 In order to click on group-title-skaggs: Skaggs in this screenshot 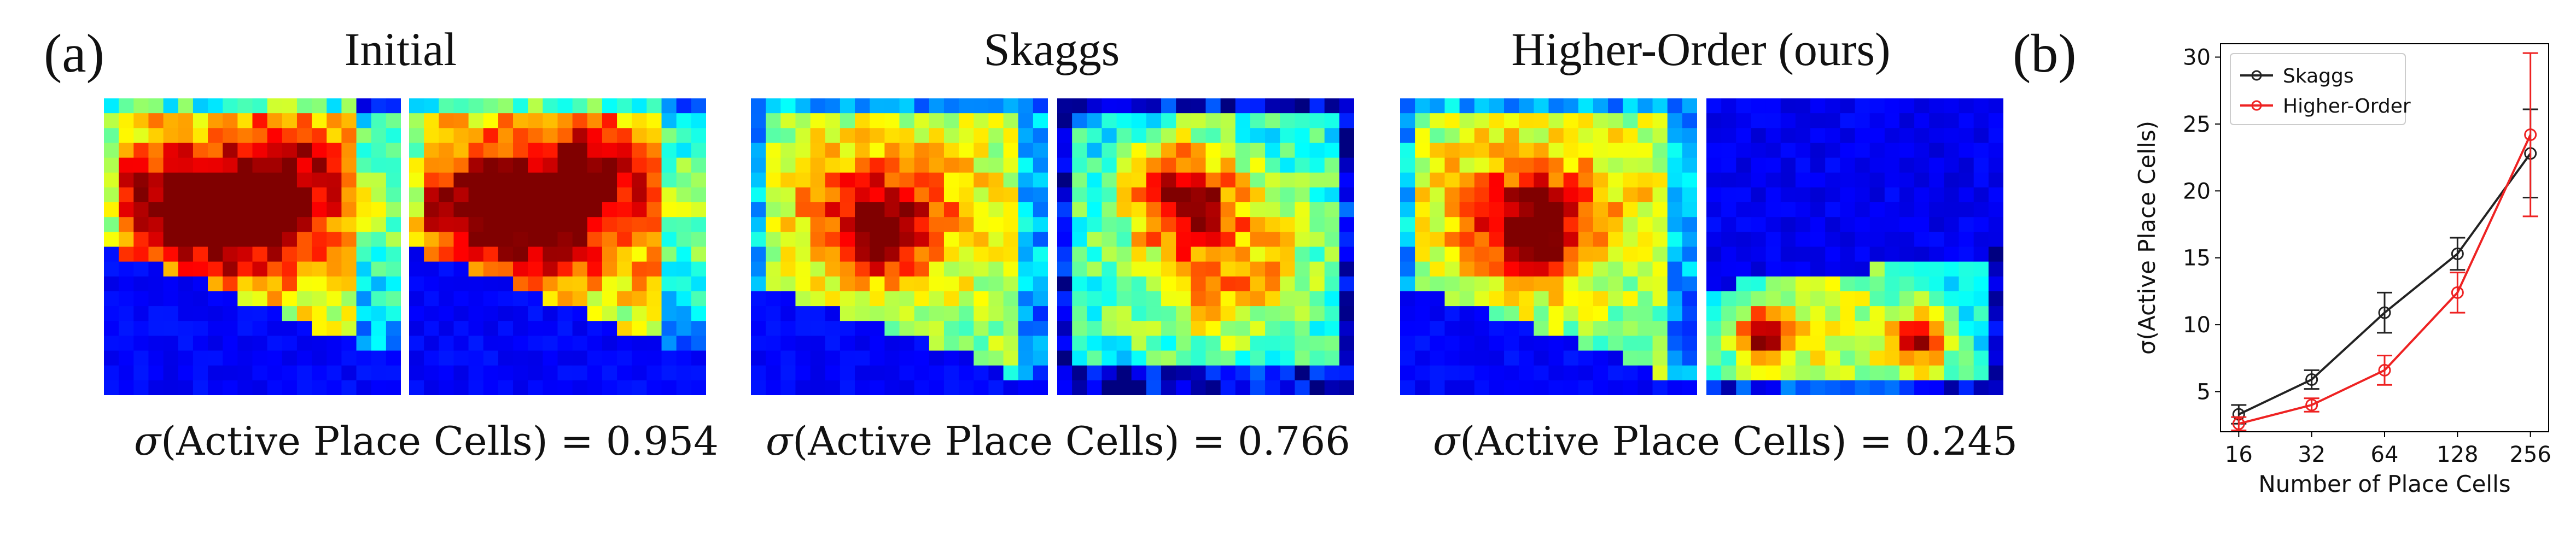, I will do `click(1051, 49)`.